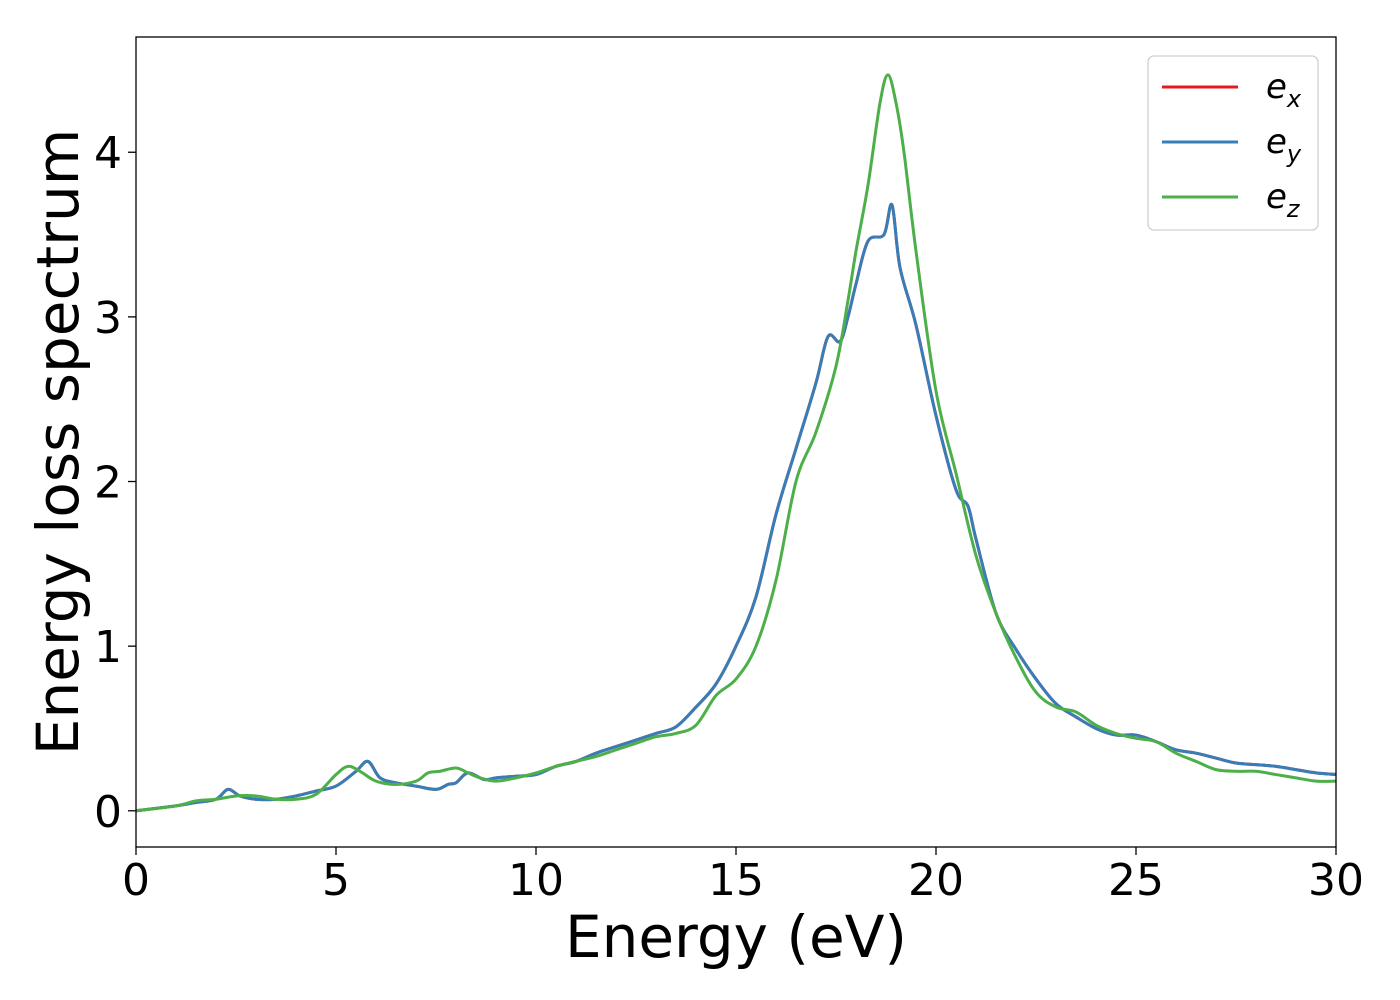  Describe the element at coordinates (1336, 880) in the screenshot. I see `x-tick-label: 30` at that location.